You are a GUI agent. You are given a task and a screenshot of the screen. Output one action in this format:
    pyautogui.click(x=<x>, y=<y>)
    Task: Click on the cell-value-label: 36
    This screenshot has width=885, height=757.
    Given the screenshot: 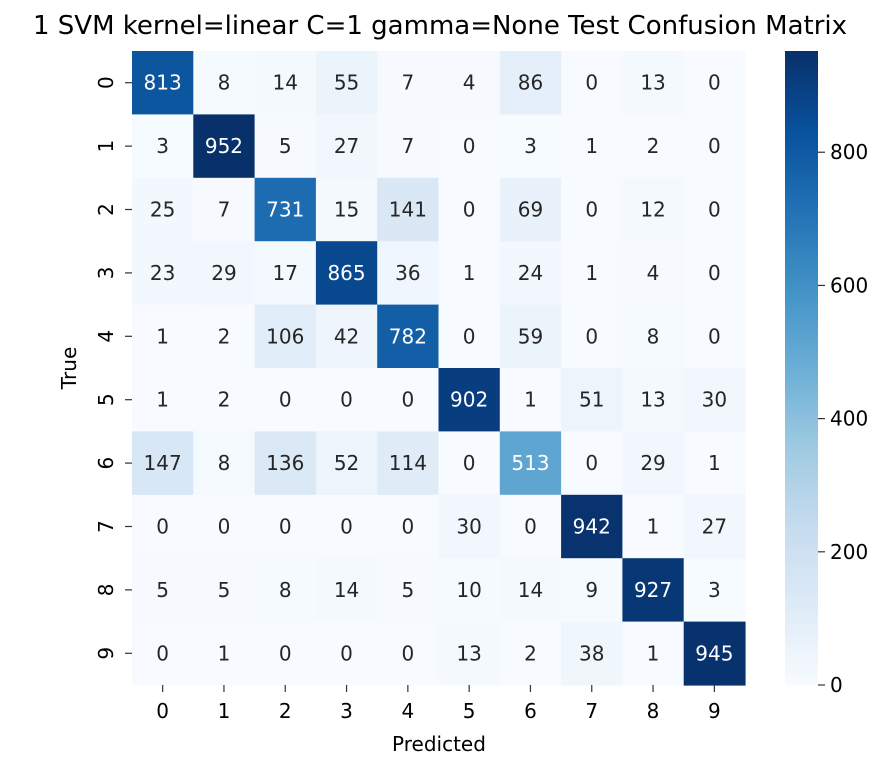 What is the action you would take?
    pyautogui.click(x=407, y=273)
    